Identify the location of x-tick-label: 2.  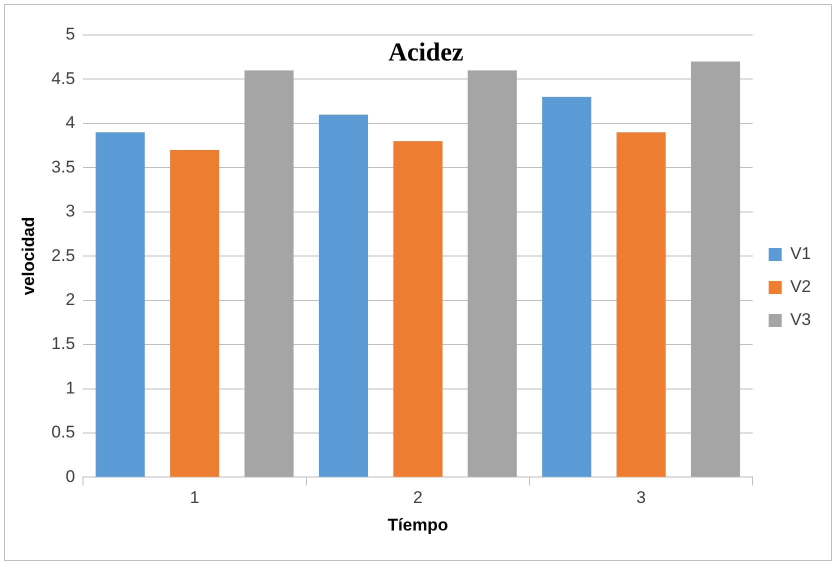
(418, 498).